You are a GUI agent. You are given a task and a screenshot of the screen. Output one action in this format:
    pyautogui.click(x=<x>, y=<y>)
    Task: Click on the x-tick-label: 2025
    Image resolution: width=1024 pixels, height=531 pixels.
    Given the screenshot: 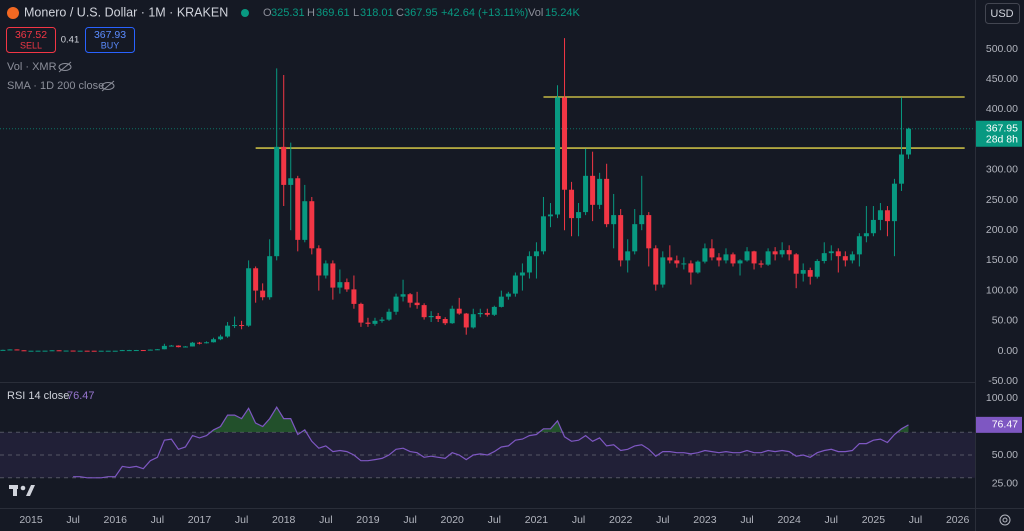 What is the action you would take?
    pyautogui.click(x=874, y=520)
    